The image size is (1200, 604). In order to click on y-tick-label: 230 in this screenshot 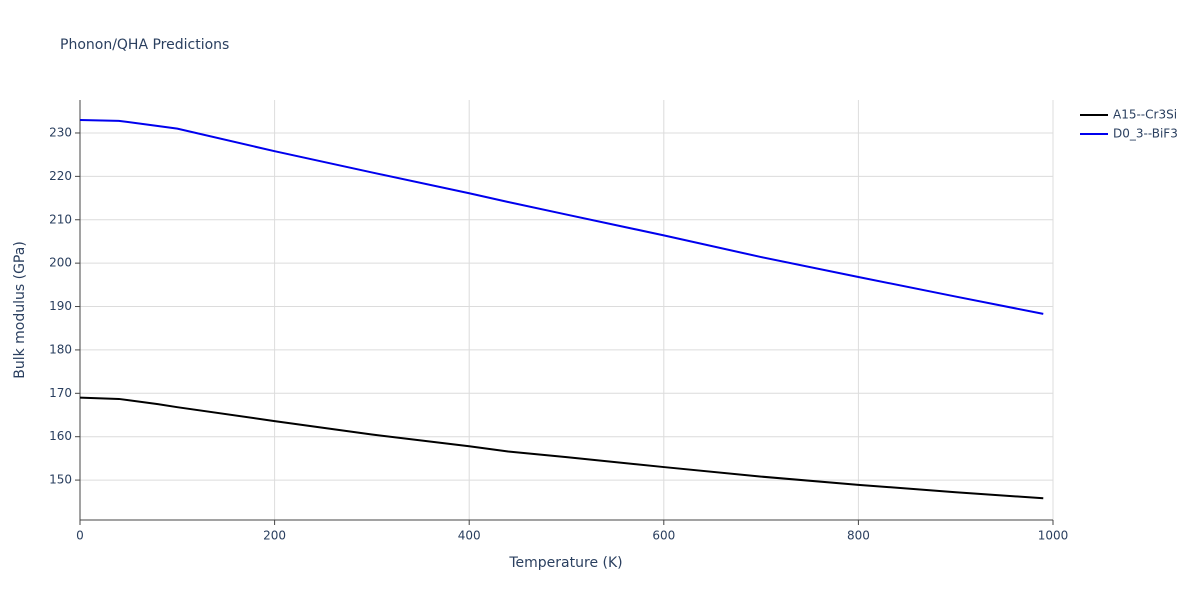, I will do `click(60, 132)`.